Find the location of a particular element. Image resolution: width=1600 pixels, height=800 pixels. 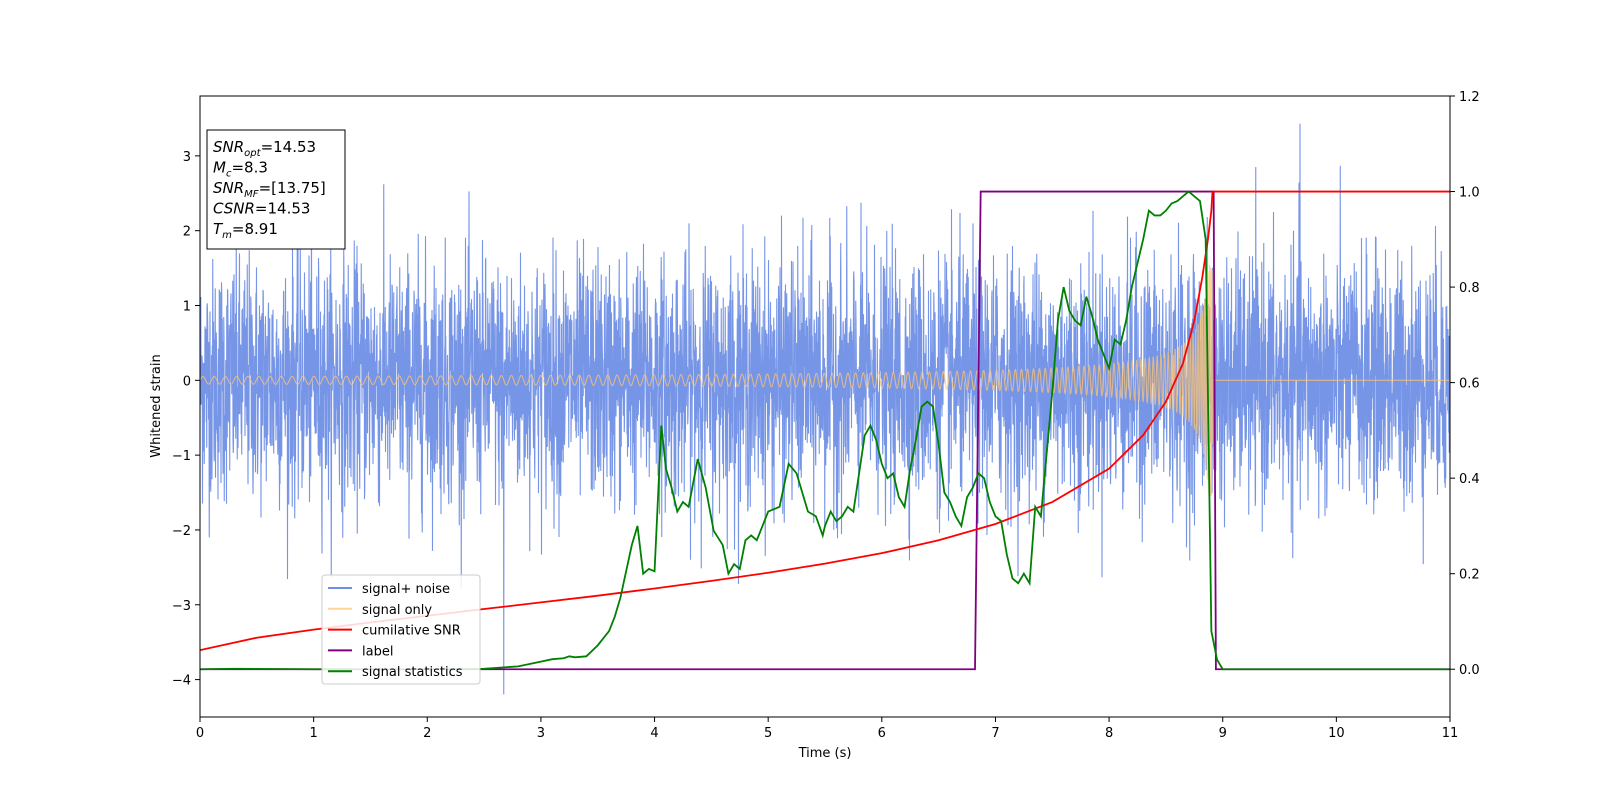

y2-tick-label: 0.2 is located at coordinates (1469, 575).